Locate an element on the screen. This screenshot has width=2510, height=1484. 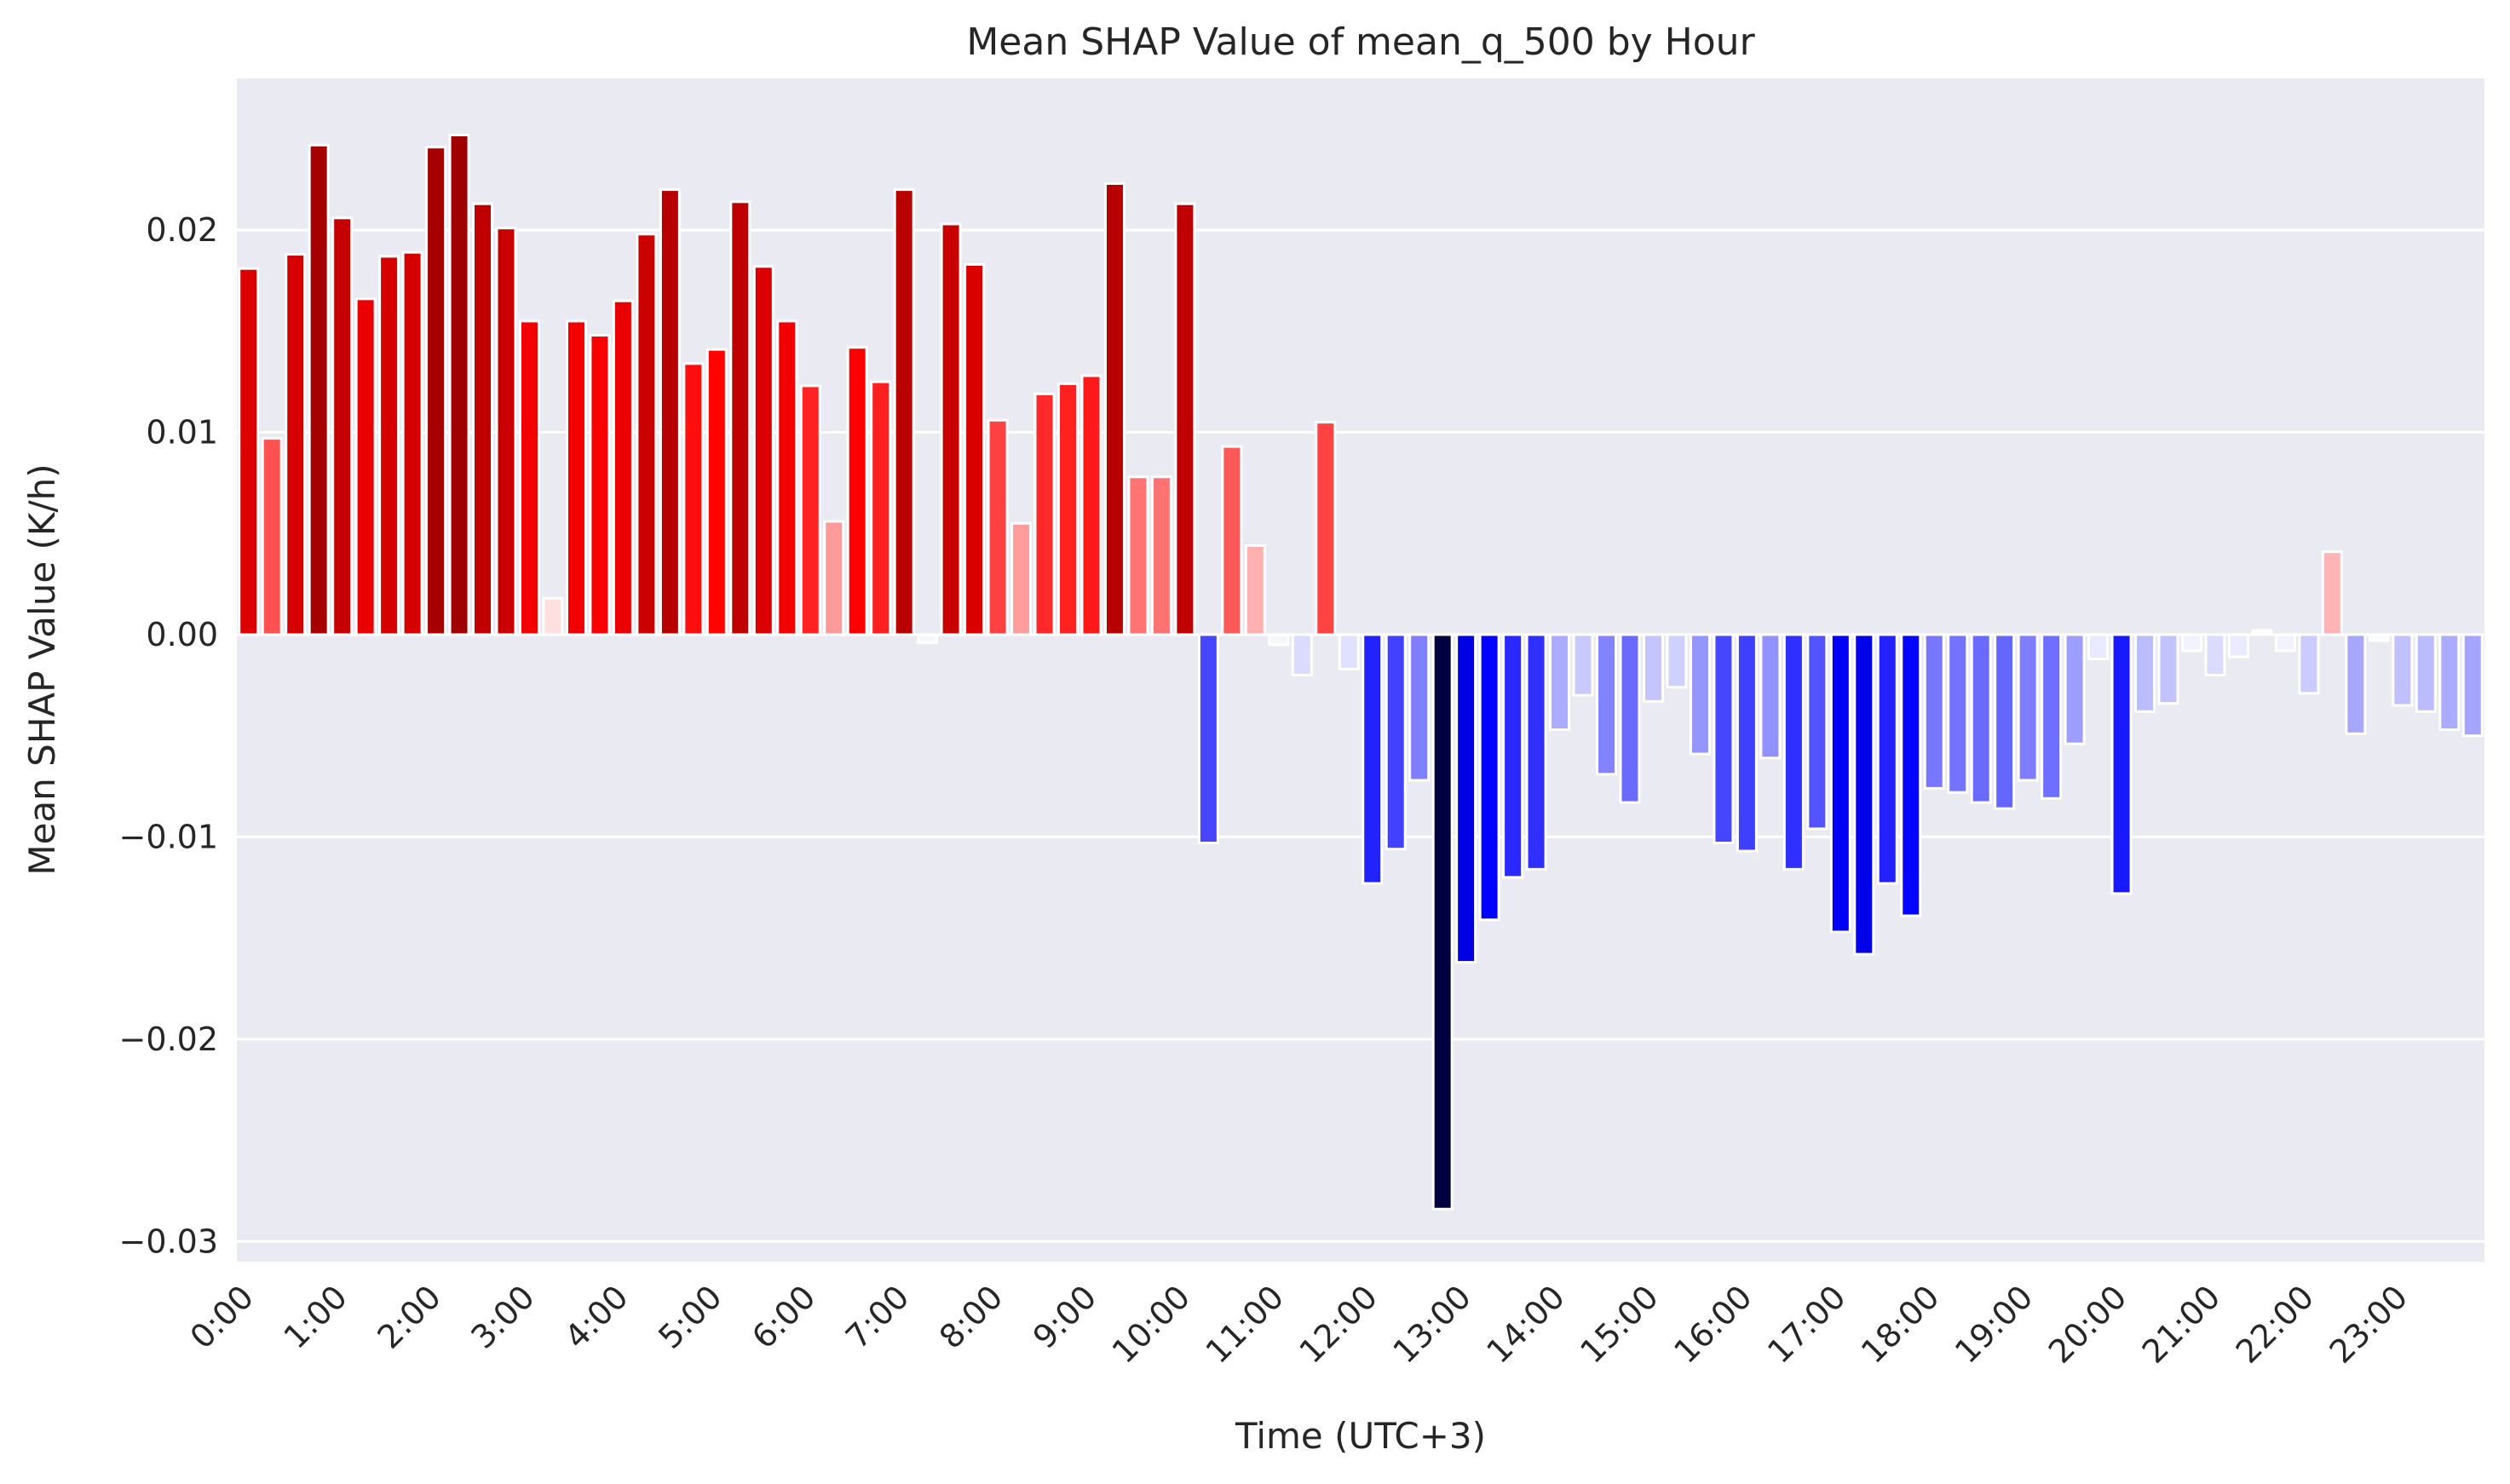
x-tick-label: 4:00 is located at coordinates (596, 1316).